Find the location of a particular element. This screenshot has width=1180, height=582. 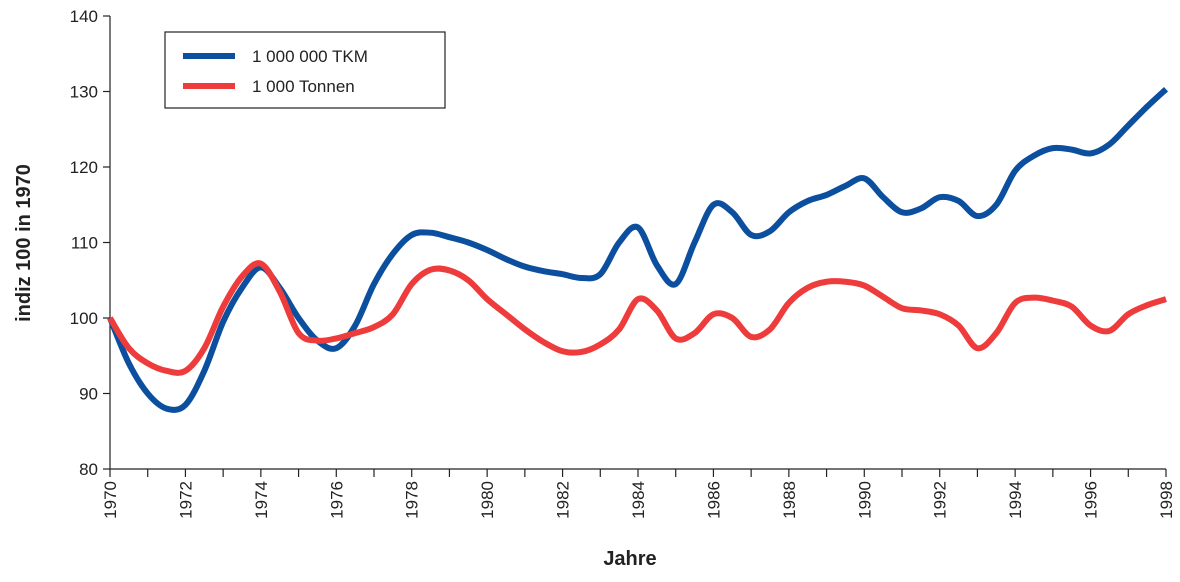

y-tick-label: 80 is located at coordinates (88, 469).